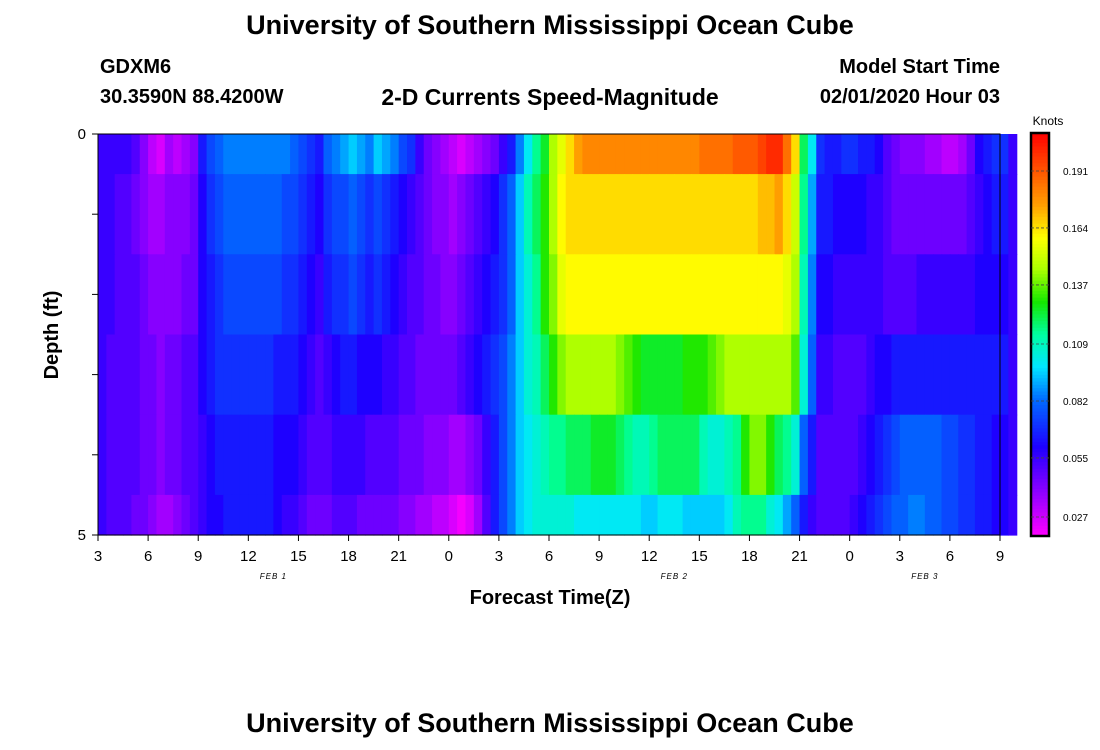  What do you see at coordinates (649, 556) in the screenshot?
I see `x-tick-label: 12` at bounding box center [649, 556].